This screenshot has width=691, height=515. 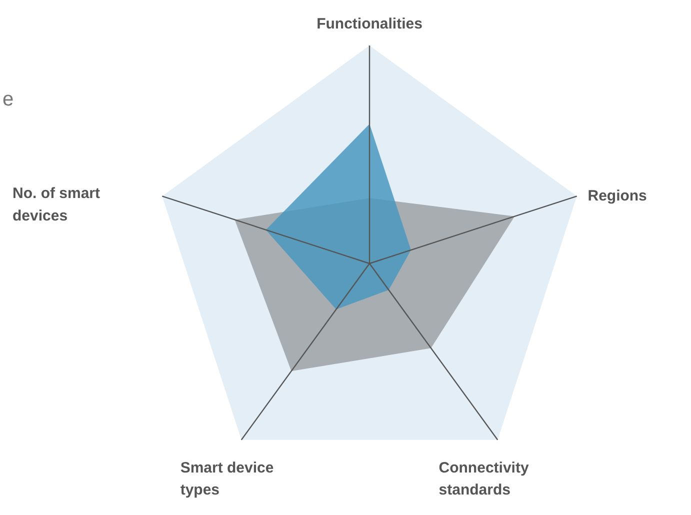 I want to click on spoke-label: Connectivity standards, so click(x=484, y=479).